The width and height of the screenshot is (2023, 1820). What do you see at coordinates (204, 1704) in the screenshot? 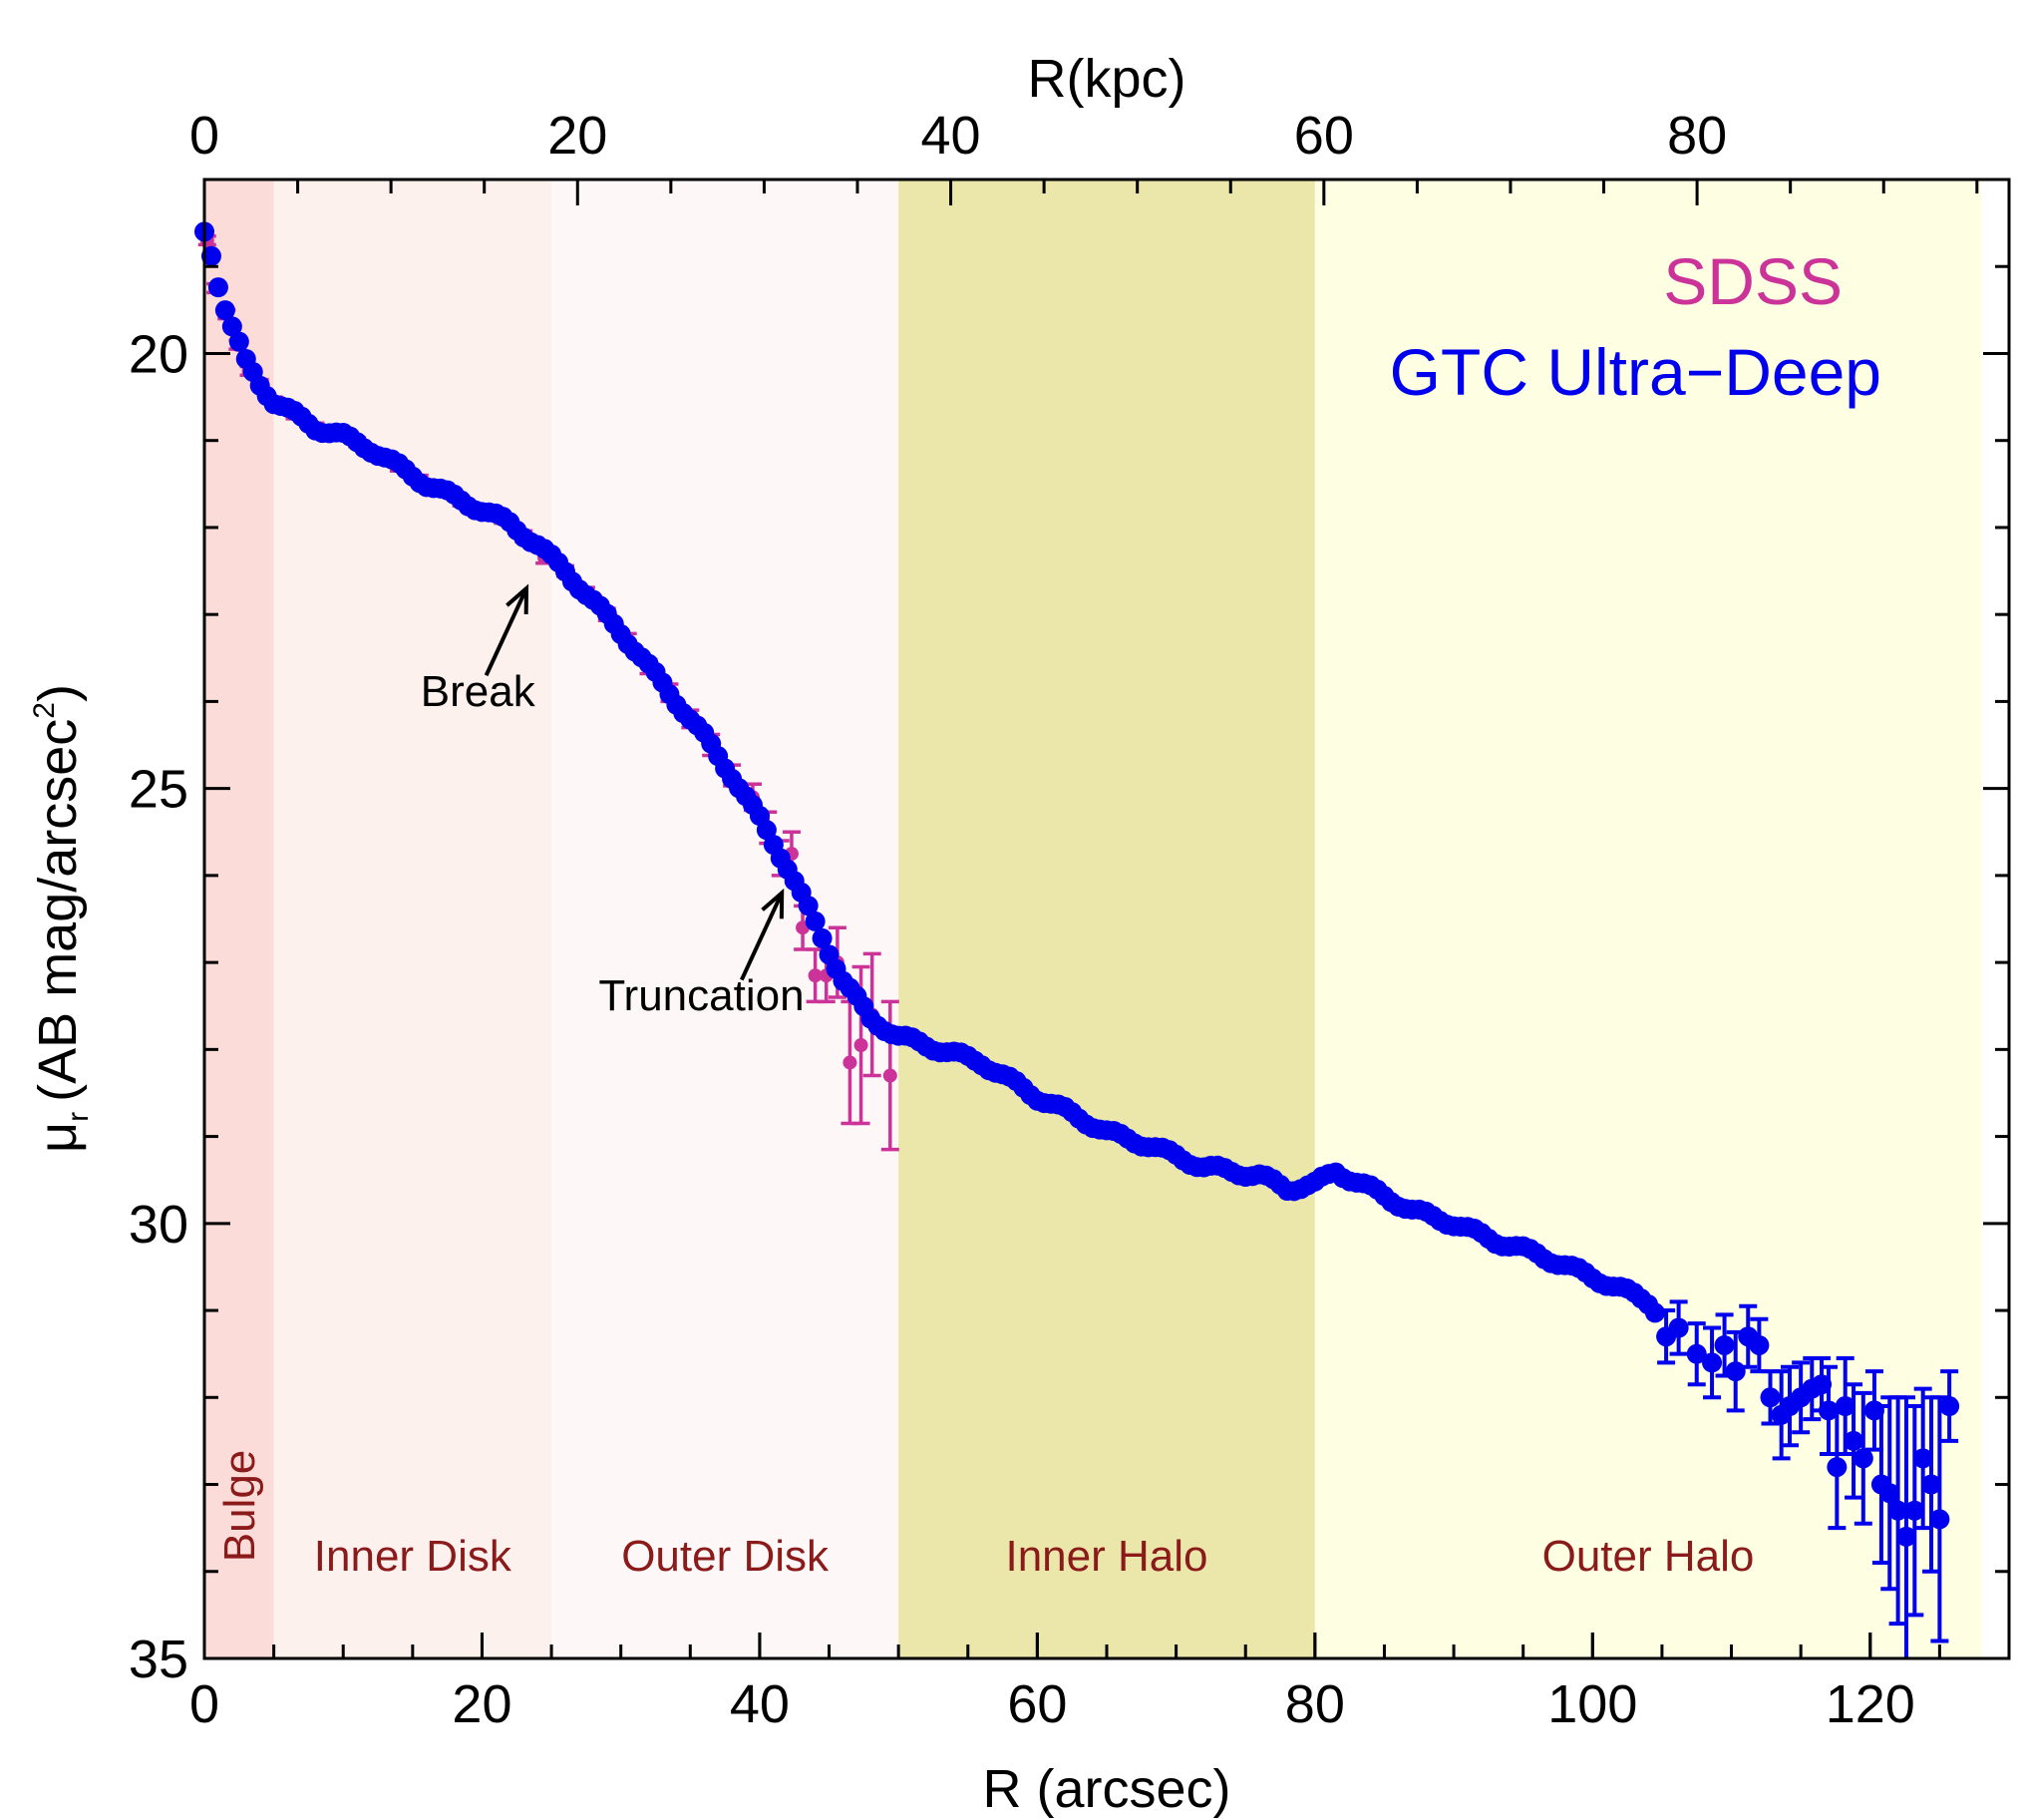
I see `x-tick-label: 0` at bounding box center [204, 1704].